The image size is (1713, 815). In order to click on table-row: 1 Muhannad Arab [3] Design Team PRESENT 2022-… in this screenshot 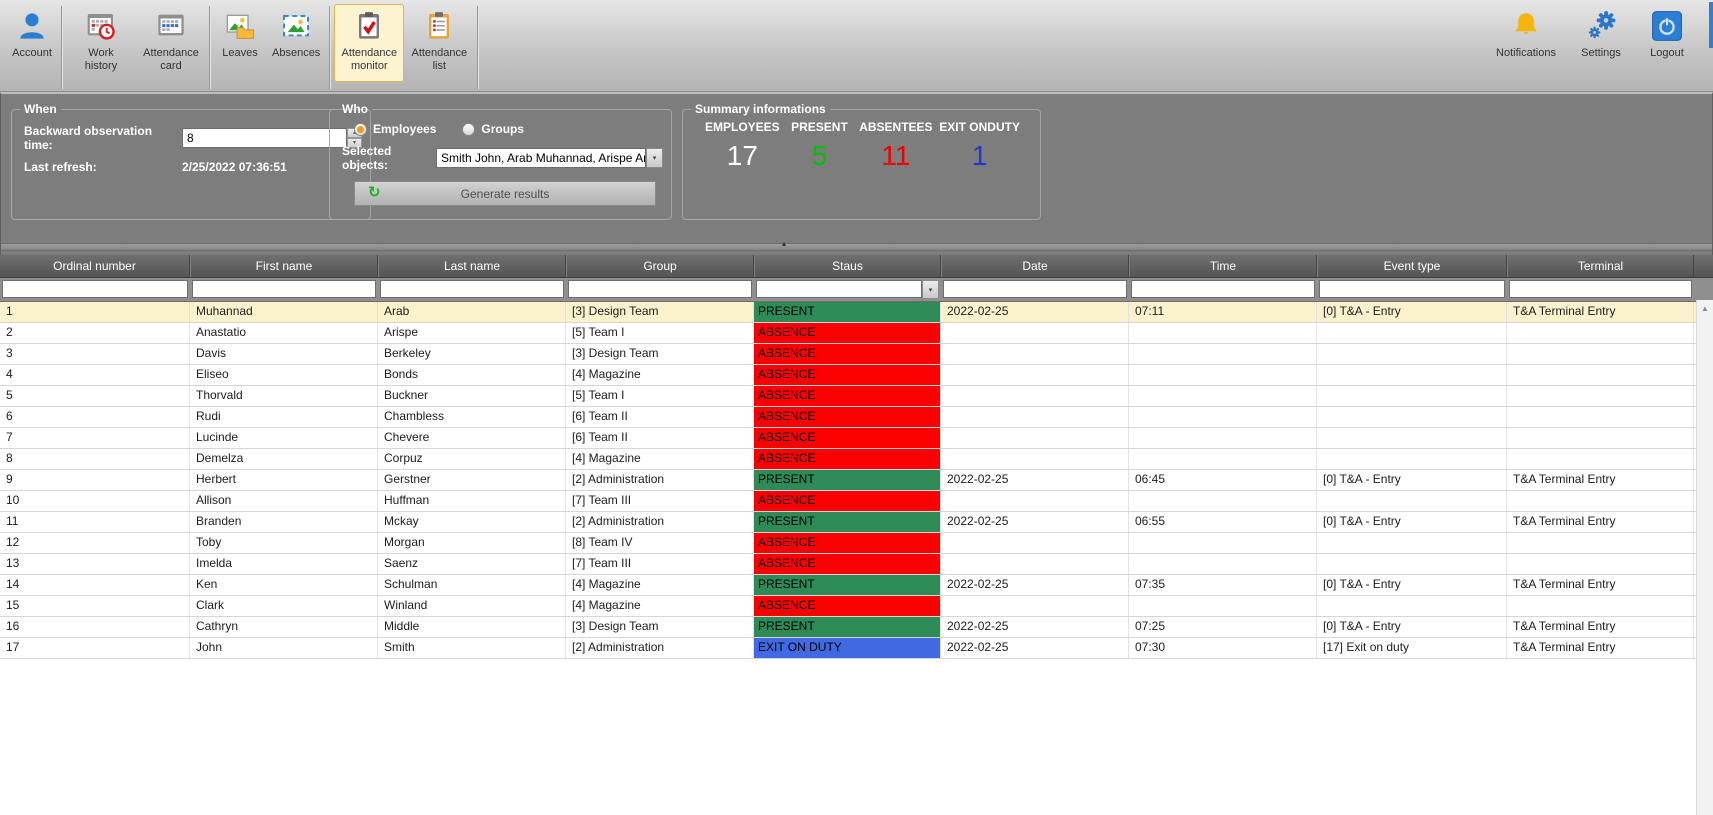, I will do `click(856, 312)`.